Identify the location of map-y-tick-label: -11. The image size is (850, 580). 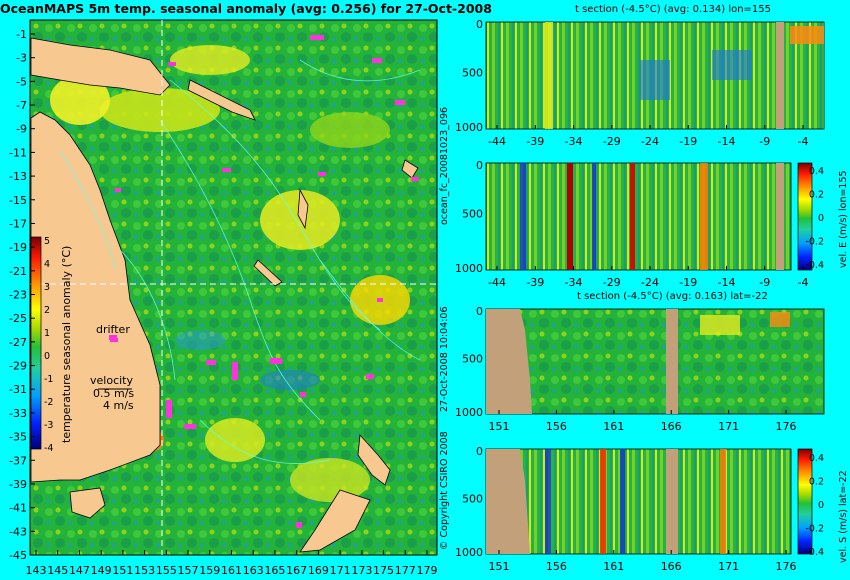
(18, 152).